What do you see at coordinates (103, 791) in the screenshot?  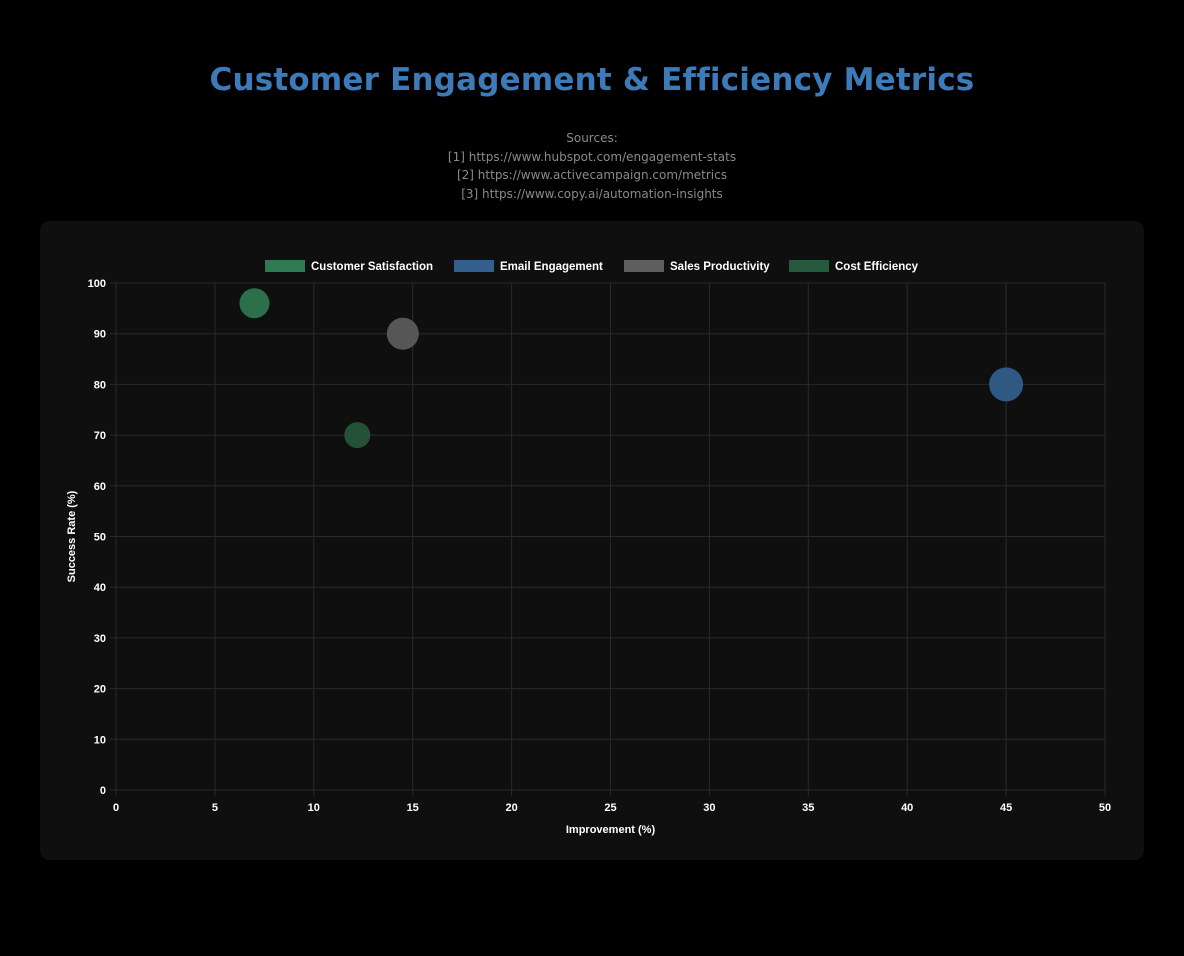 I see `y-tick-label: 0` at bounding box center [103, 791].